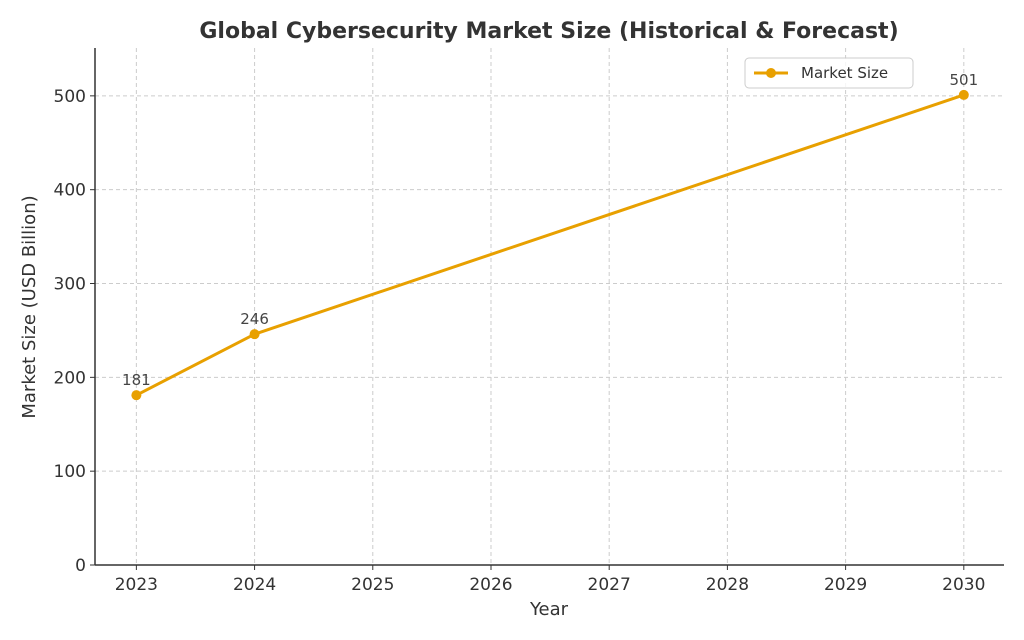 The width and height of the screenshot is (1024, 640). Describe the element at coordinates (136, 585) in the screenshot. I see `x-tick-label-2023: 2023` at that location.